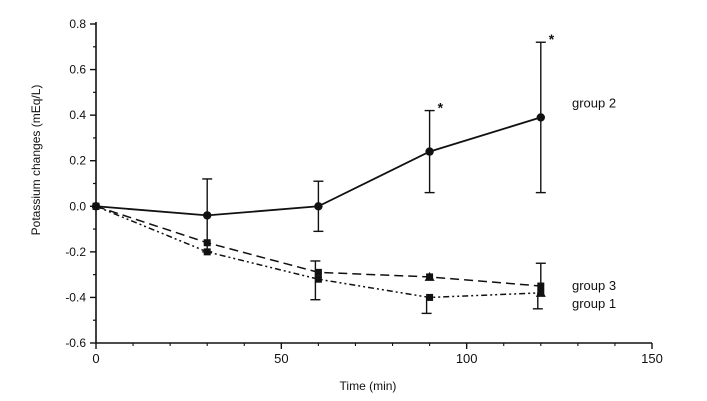 This screenshot has height=401, width=707. I want to click on series-label-group-2: group 2, so click(594, 102).